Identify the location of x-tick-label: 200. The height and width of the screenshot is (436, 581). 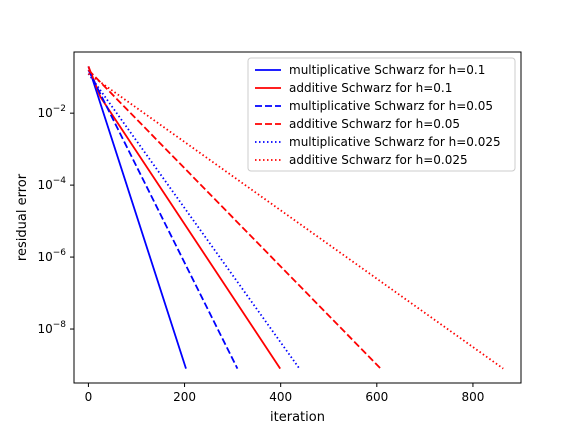
(184, 397).